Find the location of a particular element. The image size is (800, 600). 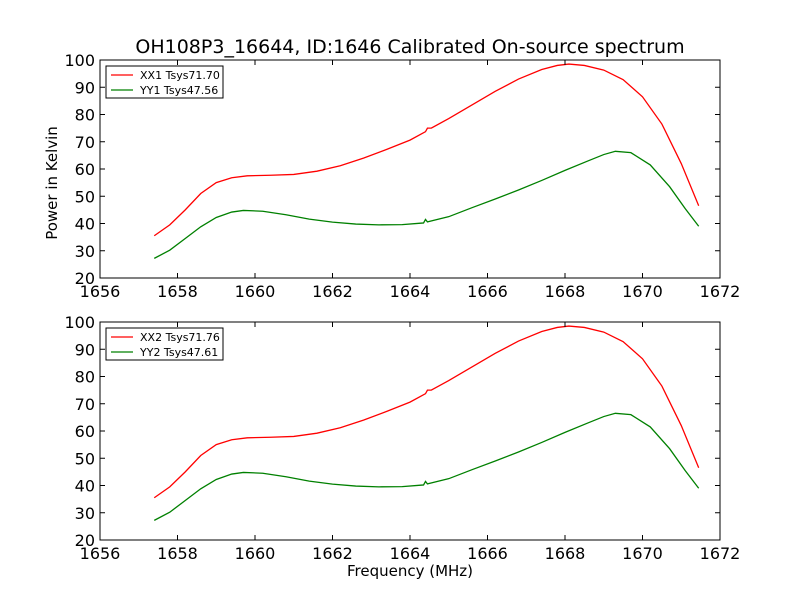

series-line-yy1 is located at coordinates (426, 204).